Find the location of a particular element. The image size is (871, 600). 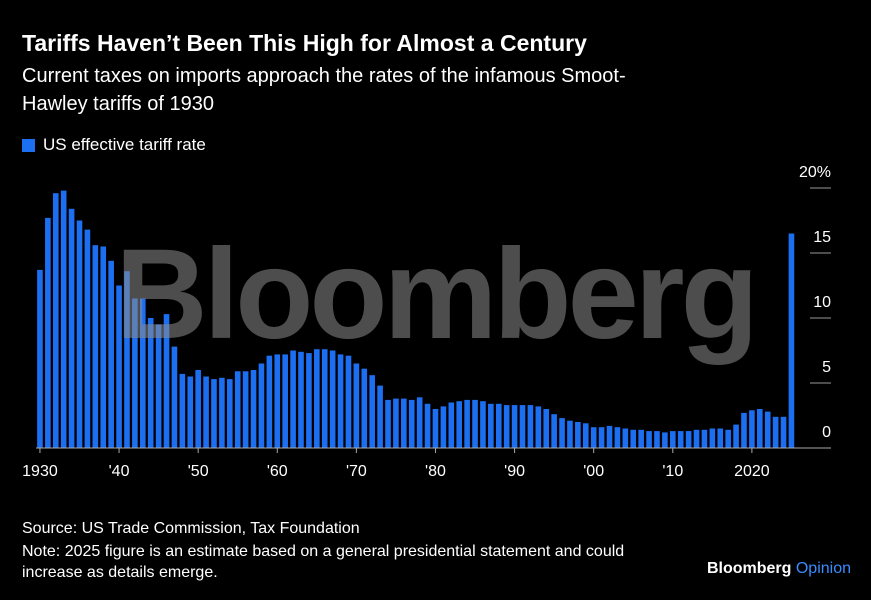

x-tick-label: '60 is located at coordinates (277, 471).